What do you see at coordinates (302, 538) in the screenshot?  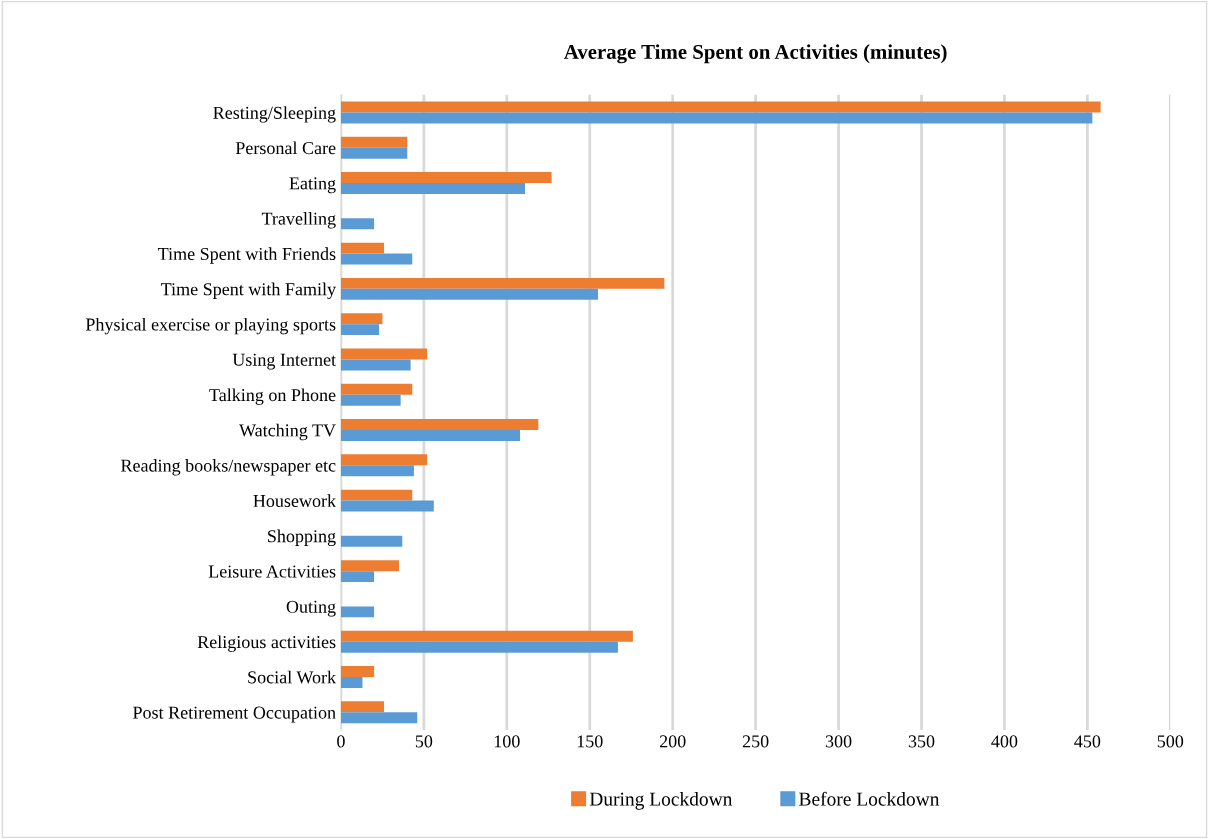 I see `y-tick-label: Shopping` at bounding box center [302, 538].